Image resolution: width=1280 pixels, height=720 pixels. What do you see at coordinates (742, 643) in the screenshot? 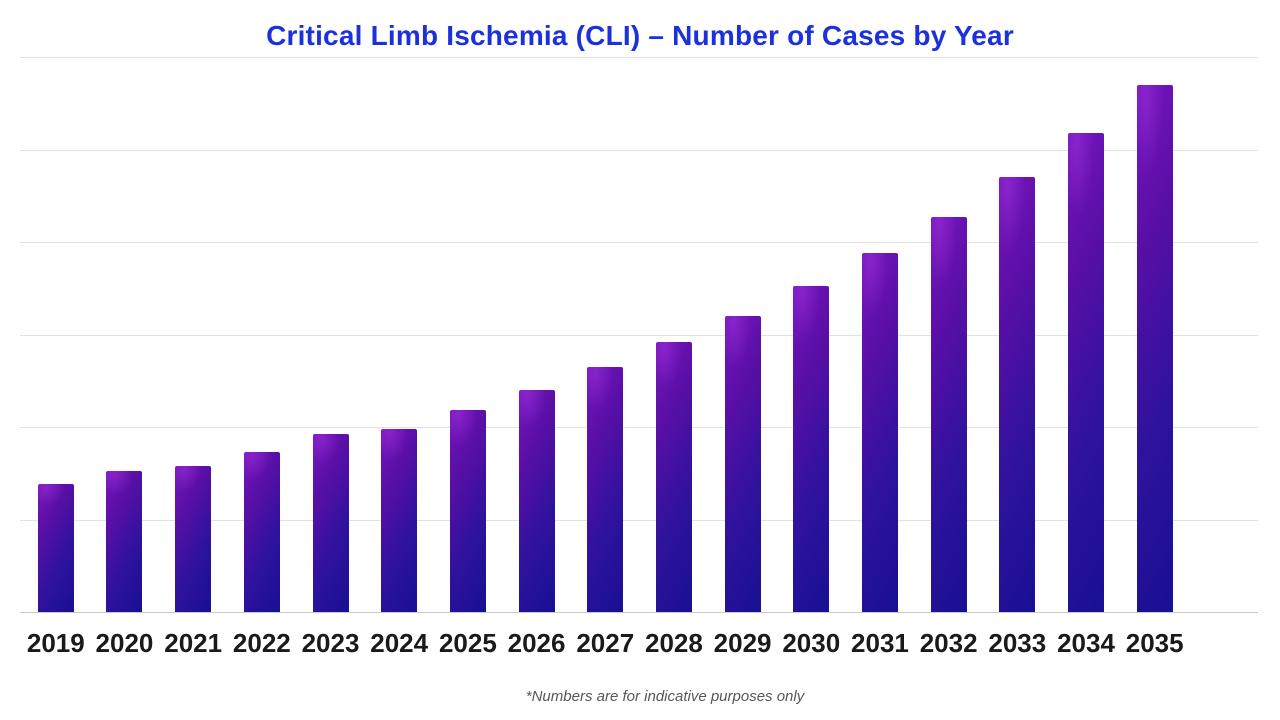
I see `x-tick-label-2029: 2029` at bounding box center [742, 643].